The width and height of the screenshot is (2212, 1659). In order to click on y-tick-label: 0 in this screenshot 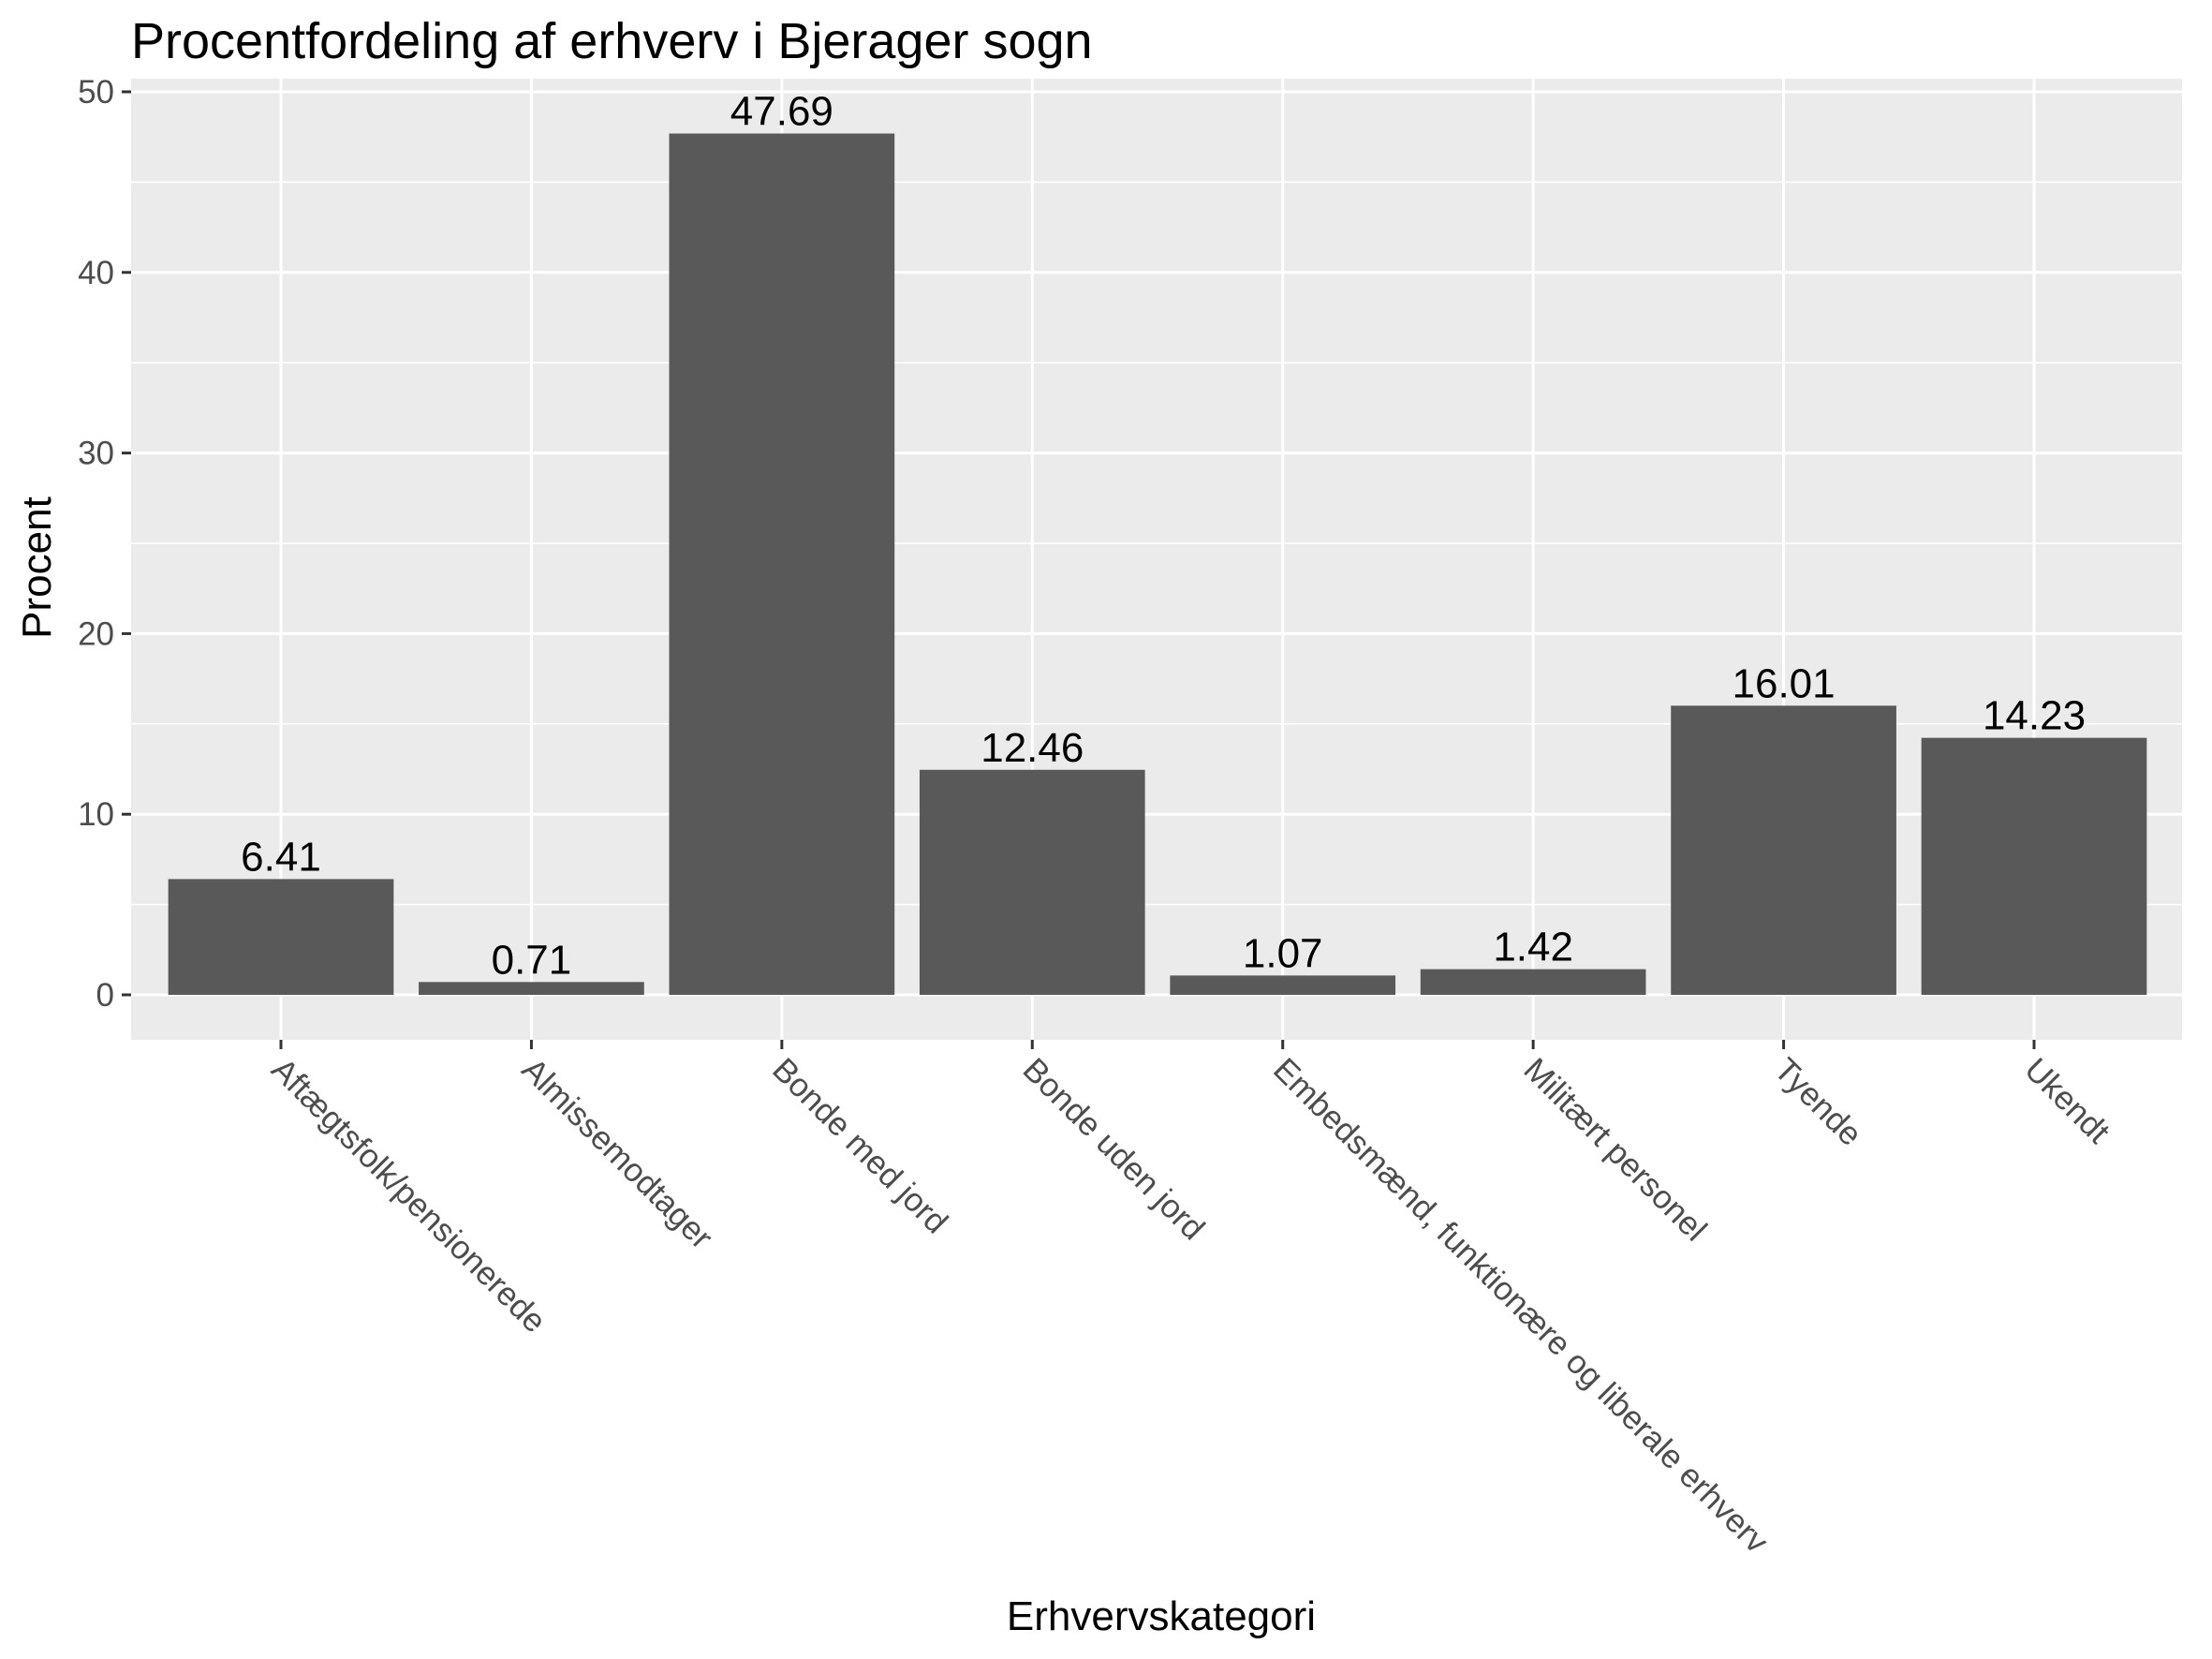, I will do `click(105, 996)`.